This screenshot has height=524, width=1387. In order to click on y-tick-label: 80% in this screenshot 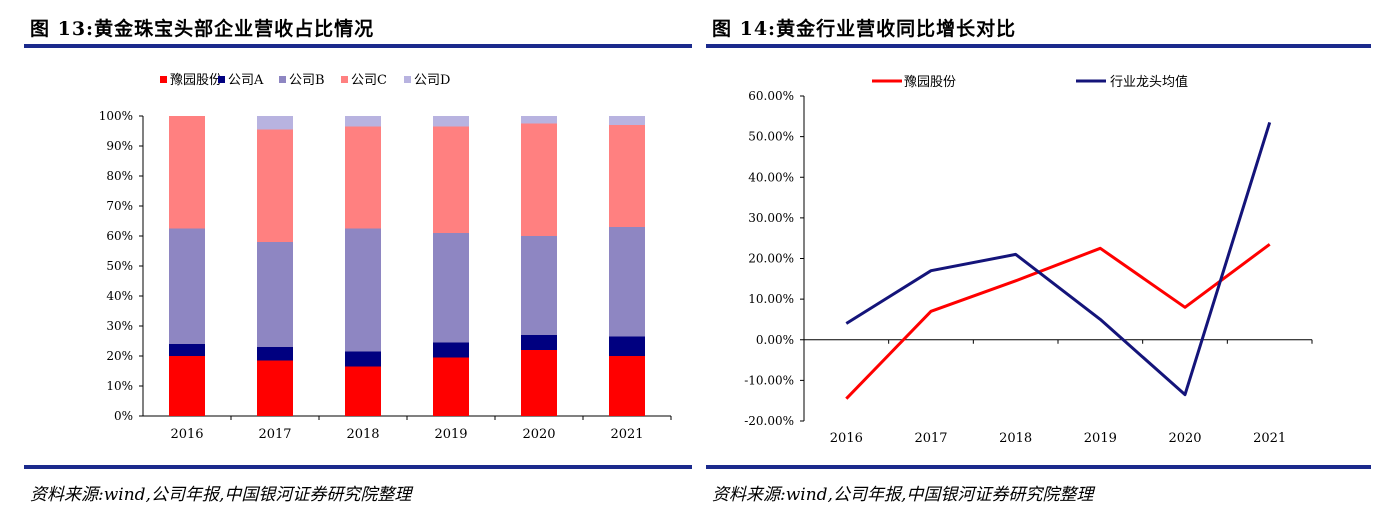, I will do `click(119, 176)`.